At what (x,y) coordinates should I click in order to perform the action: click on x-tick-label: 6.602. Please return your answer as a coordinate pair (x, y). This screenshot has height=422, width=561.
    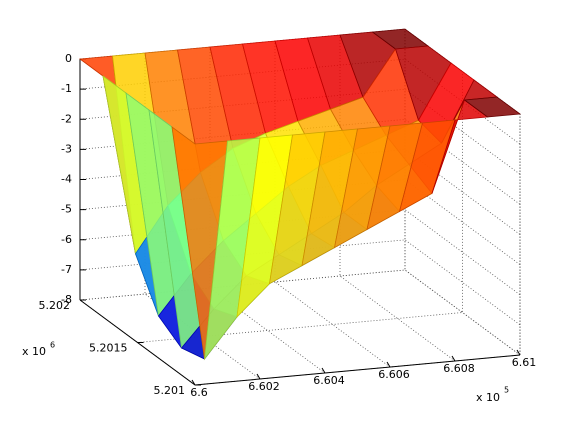
    Looking at the image, I should click on (264, 386).